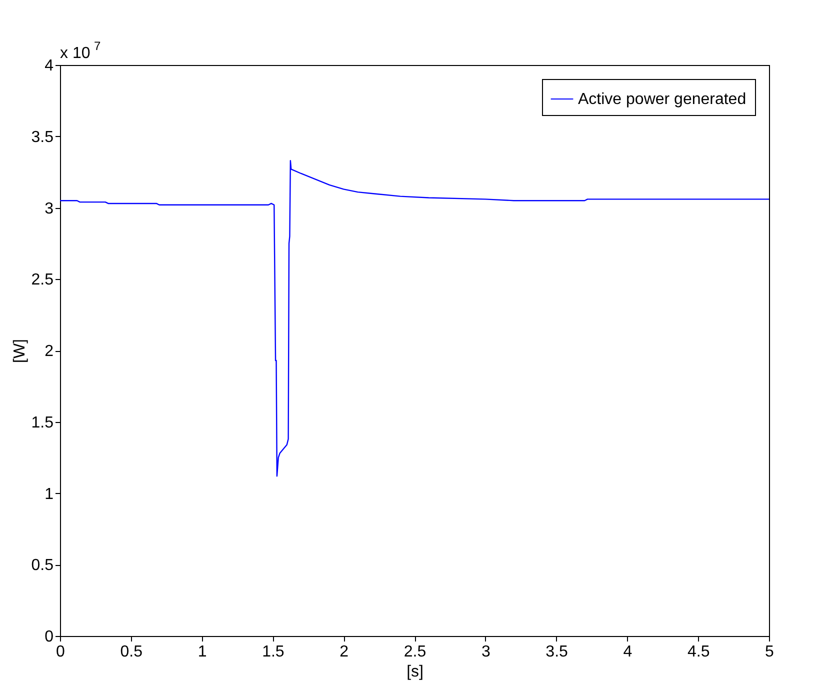 This screenshot has height=685, width=833. Describe the element at coordinates (415, 672) in the screenshot. I see `x-axis-title: [s]` at that location.